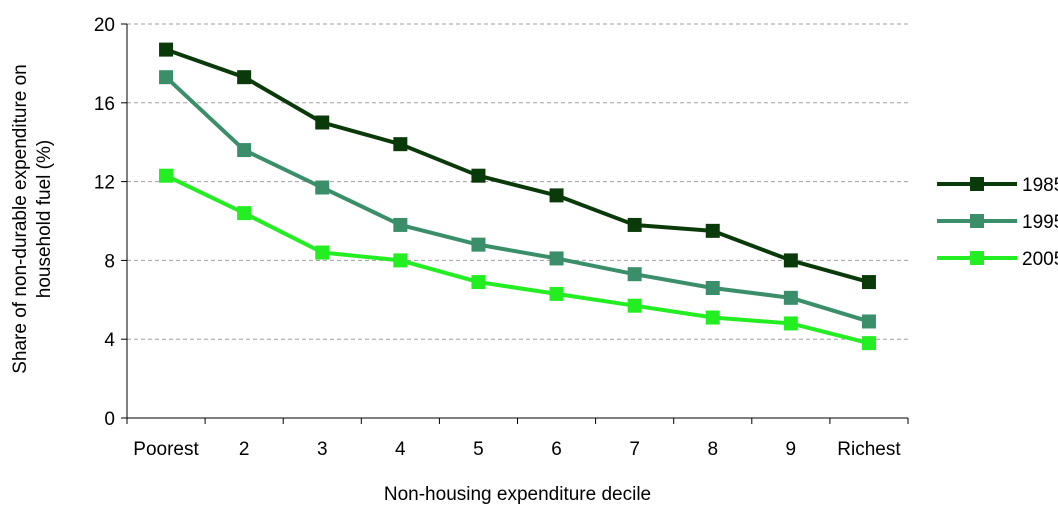 Image resolution: width=1058 pixels, height=508 pixels. What do you see at coordinates (1040, 185) in the screenshot?
I see `legend-label: 1985` at bounding box center [1040, 185].